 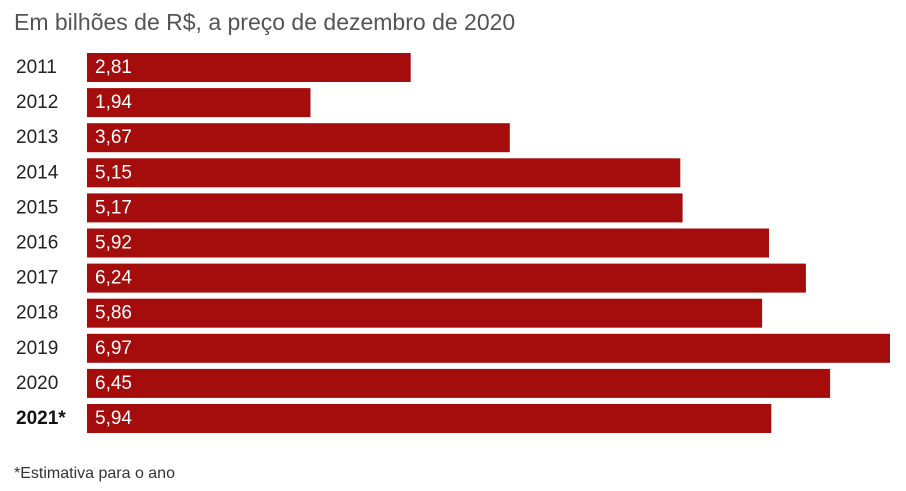 I want to click on value-label: 5,15, so click(x=113, y=172).